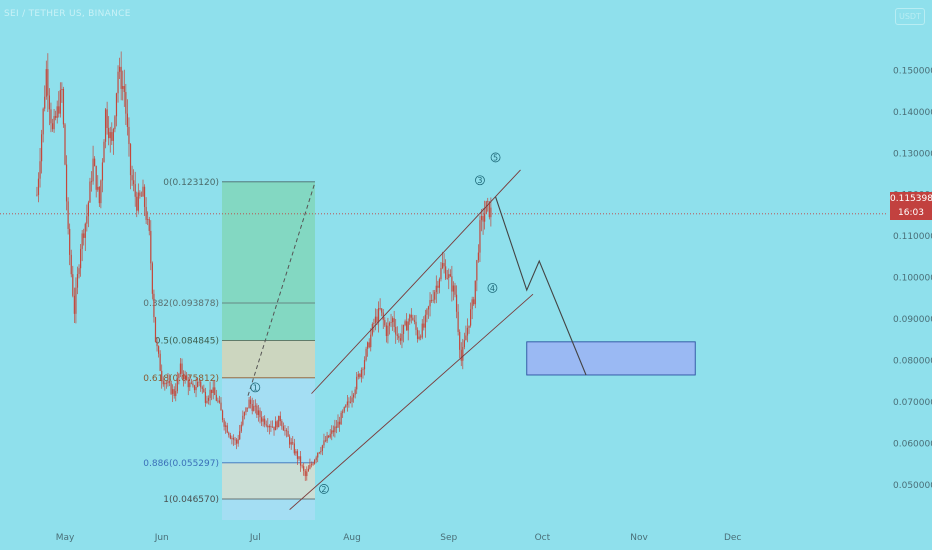 This screenshot has width=932, height=550. Describe the element at coordinates (912, 113) in the screenshot. I see `y-tick-label: 0.140000` at that location.